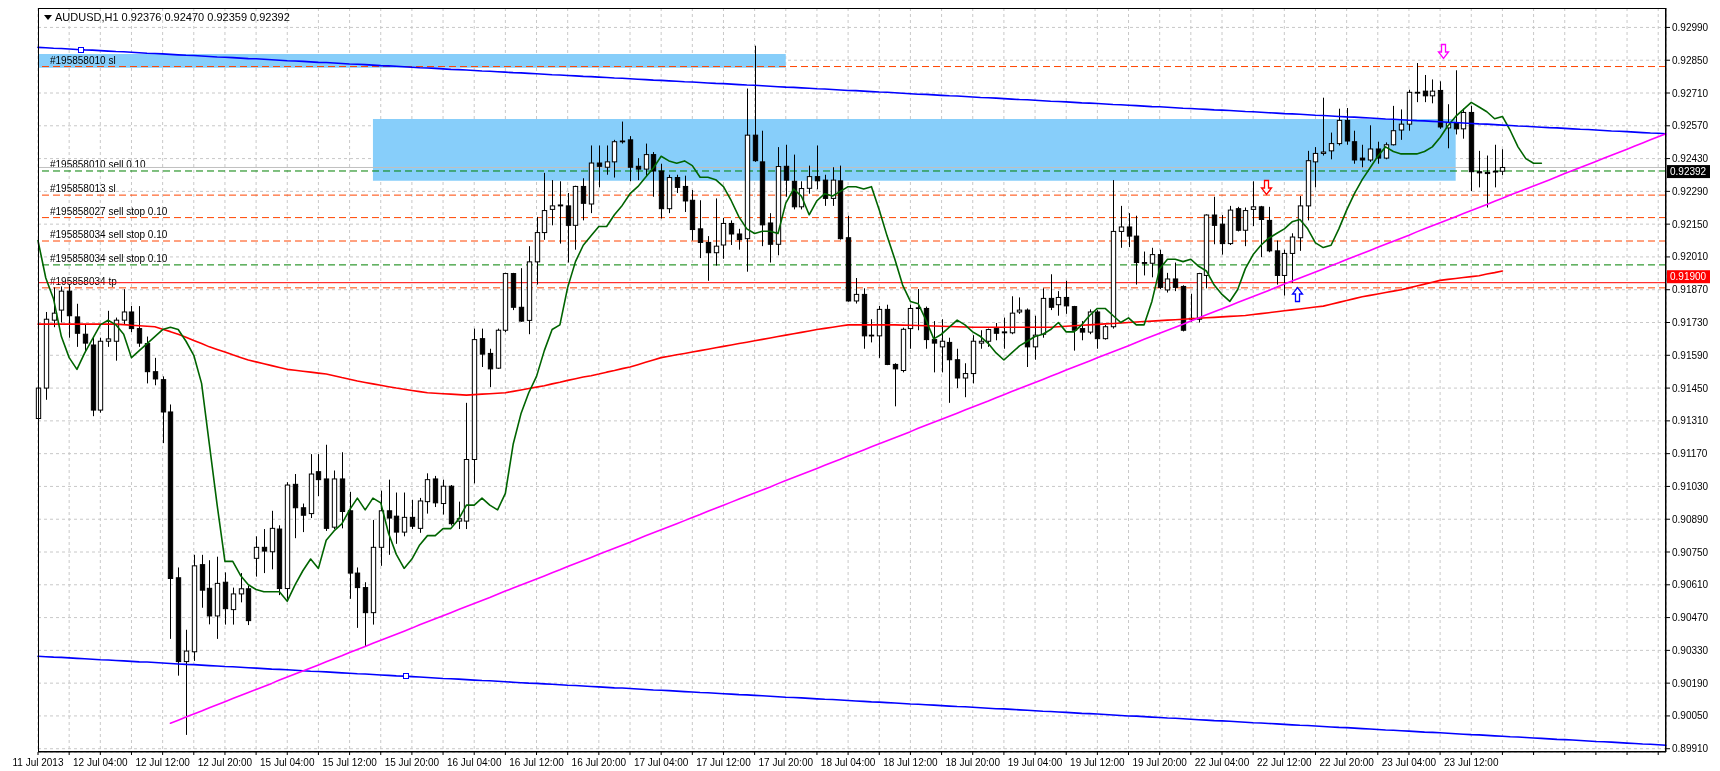 The height and width of the screenshot is (771, 1720). I want to click on y-tick-label: 0.91730, so click(1690, 323).